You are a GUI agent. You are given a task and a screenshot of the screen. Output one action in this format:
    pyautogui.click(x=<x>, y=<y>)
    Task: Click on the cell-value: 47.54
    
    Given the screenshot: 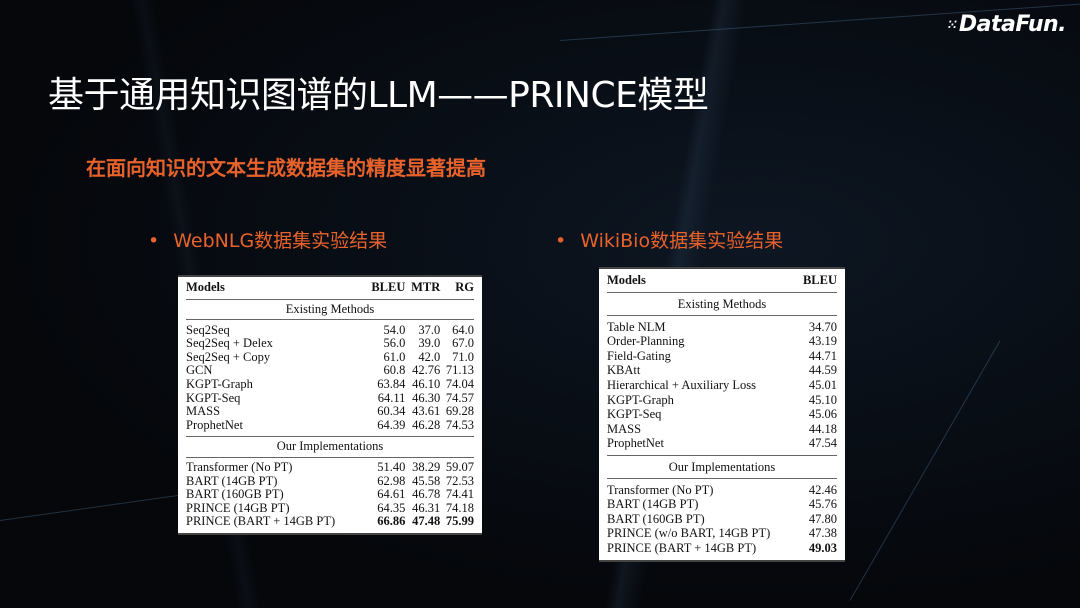 What is the action you would take?
    pyautogui.click(x=822, y=443)
    